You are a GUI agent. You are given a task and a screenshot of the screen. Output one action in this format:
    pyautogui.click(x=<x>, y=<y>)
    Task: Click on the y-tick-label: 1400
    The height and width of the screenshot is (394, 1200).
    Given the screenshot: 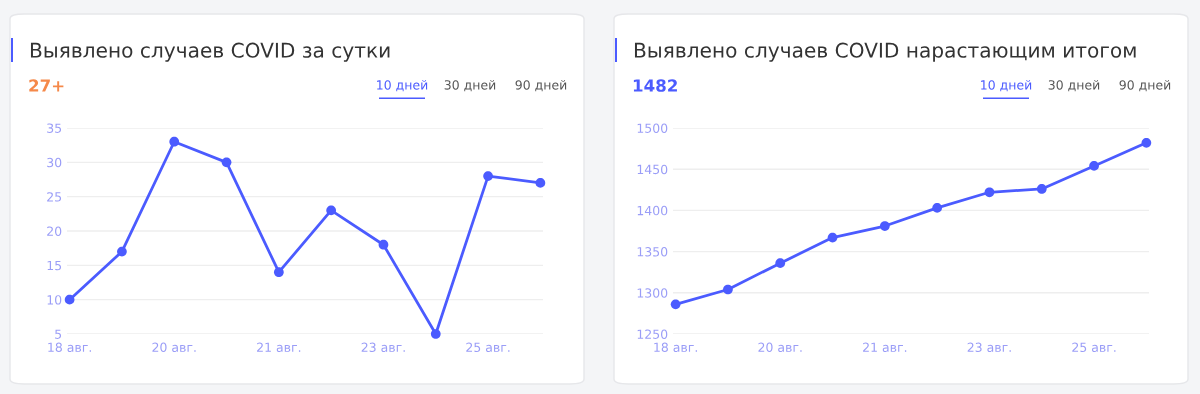 What is the action you would take?
    pyautogui.click(x=652, y=210)
    